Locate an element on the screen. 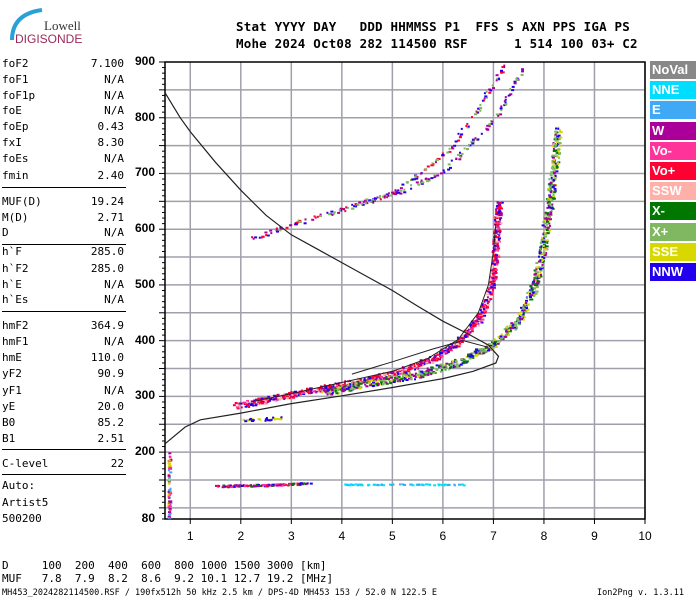 The height and width of the screenshot is (600, 700). param-row: foF1 N/A is located at coordinates (63, 80).